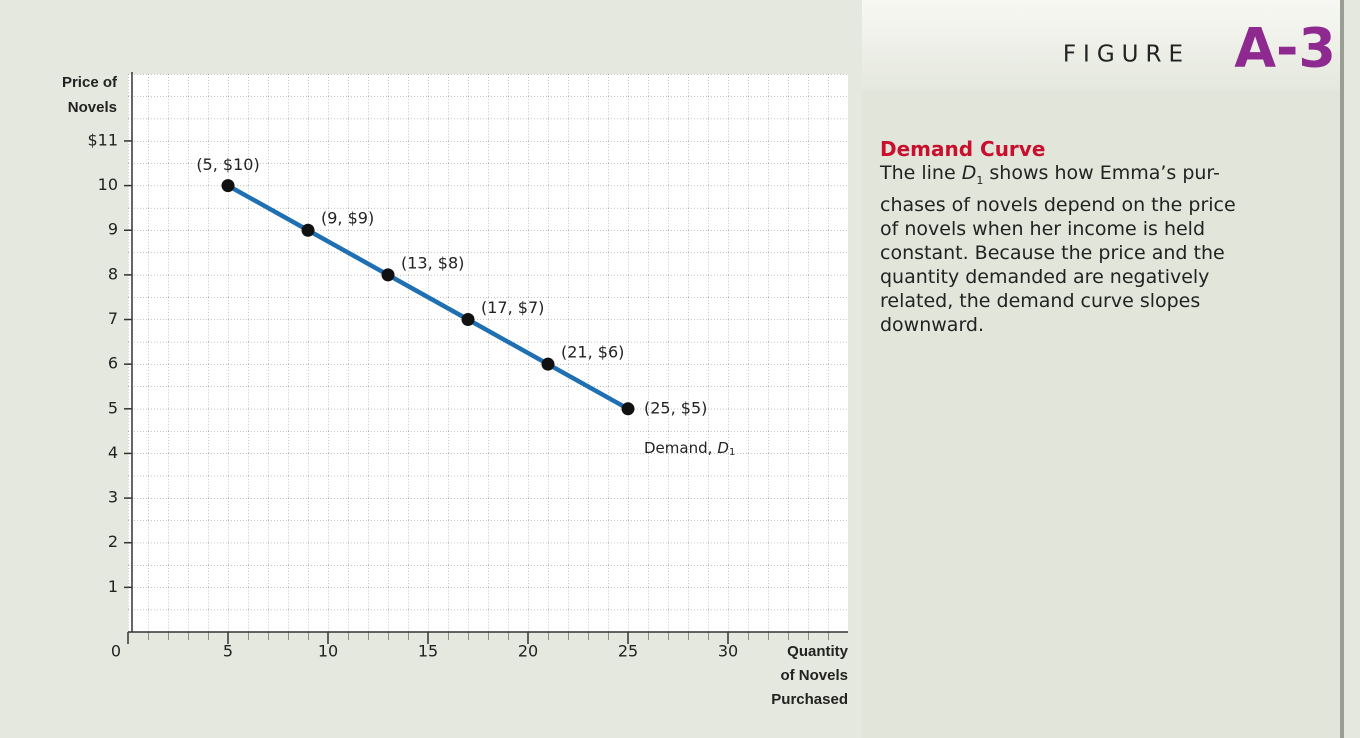 The image size is (1360, 738). I want to click on y-tick-label: 1, so click(113, 586).